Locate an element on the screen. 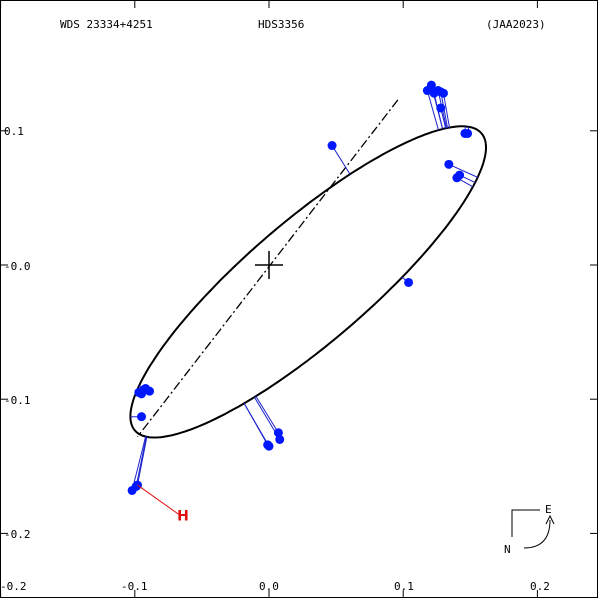 This screenshot has width=600, height=600. x-tick-label: 0.0 is located at coordinates (269, 586).